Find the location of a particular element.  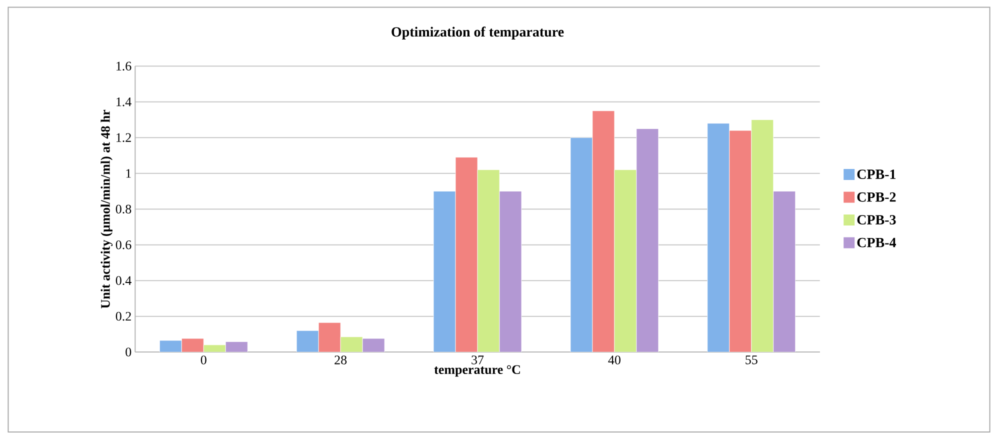

legend-label: CPB-3 is located at coordinates (876, 219).